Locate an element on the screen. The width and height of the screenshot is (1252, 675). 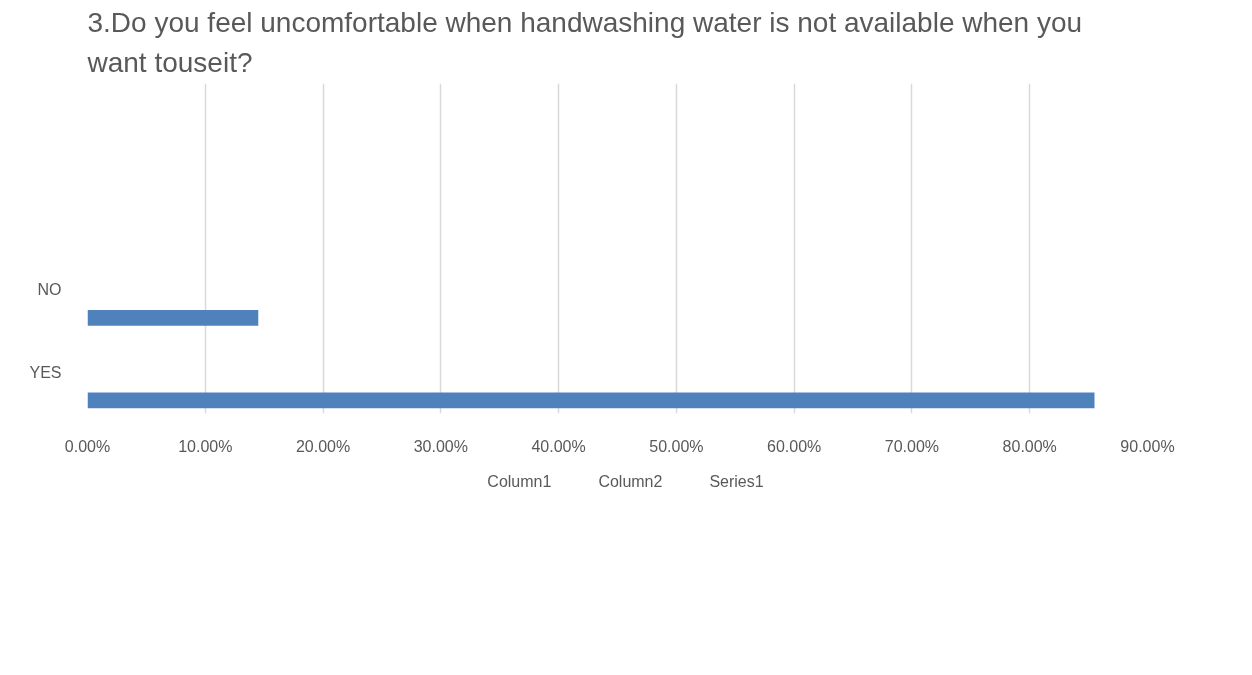
x-tick-label: 20.00% is located at coordinates (323, 446).